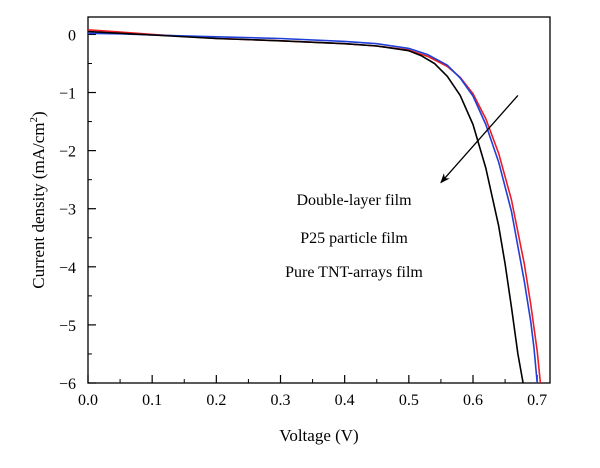 The width and height of the screenshot is (600, 468). What do you see at coordinates (354, 238) in the screenshot?
I see `legend-item-p25: P25 particle film` at bounding box center [354, 238].